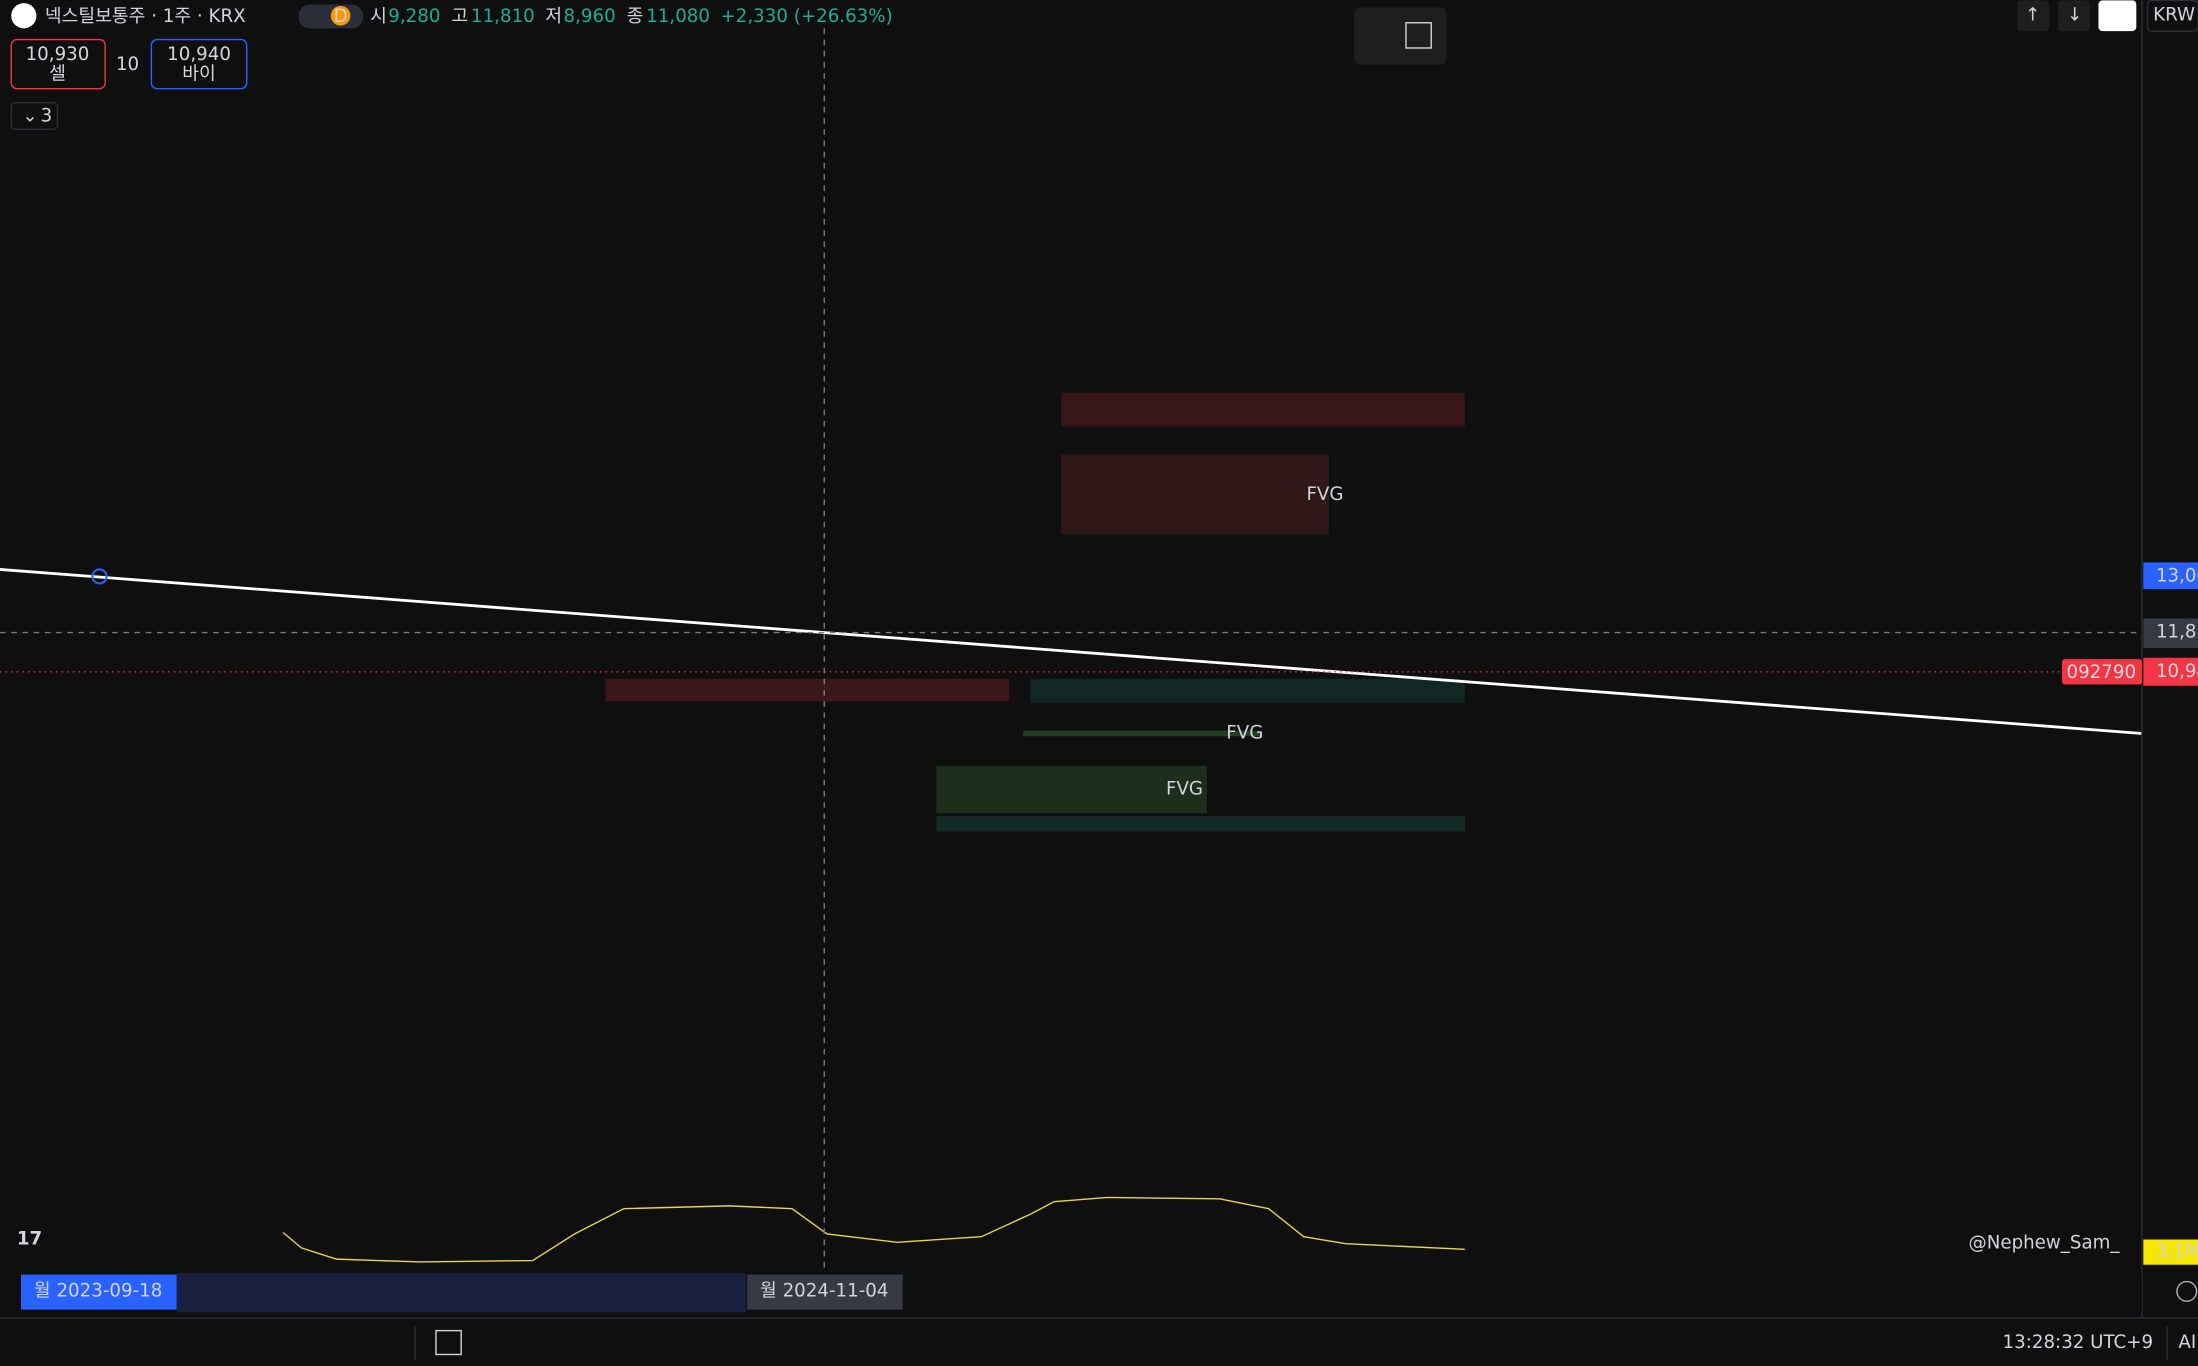 This screenshot has height=1366, width=2198. Describe the element at coordinates (414, 16) in the screenshot. I see `ohlc-value: 9,280` at that location.